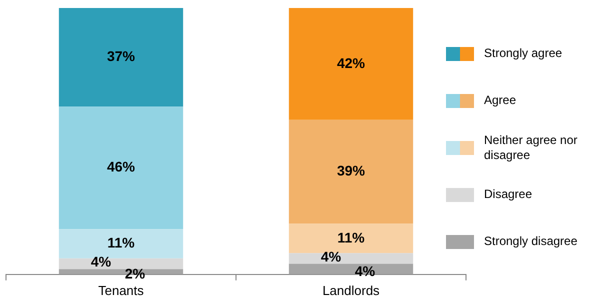 The width and height of the screenshot is (597, 302). What do you see at coordinates (121, 290) in the screenshot?
I see `x-tick-label: Tenants` at bounding box center [121, 290].